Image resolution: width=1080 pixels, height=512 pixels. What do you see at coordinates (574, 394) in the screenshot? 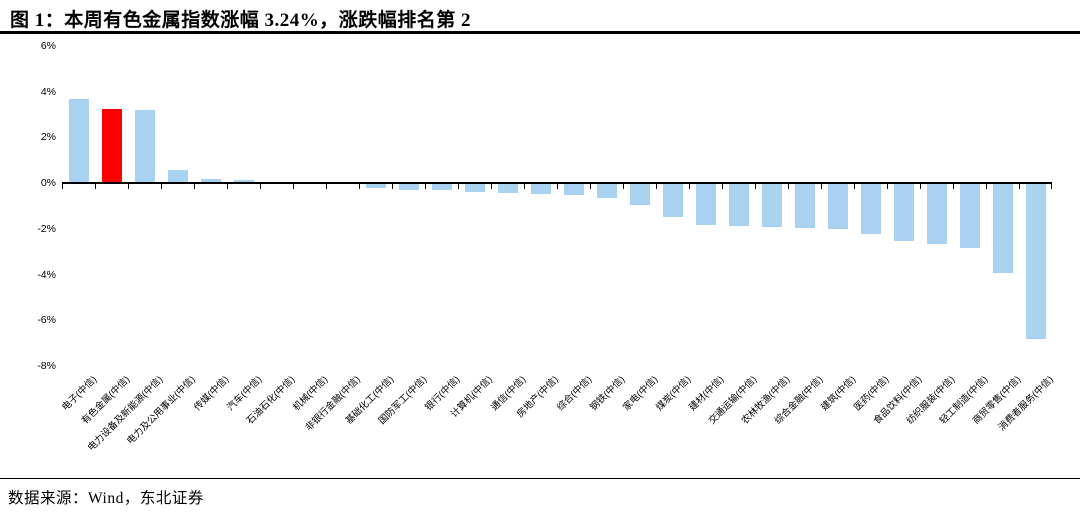
I see `x-axis-category-label: 综合(中信)` at bounding box center [574, 394].